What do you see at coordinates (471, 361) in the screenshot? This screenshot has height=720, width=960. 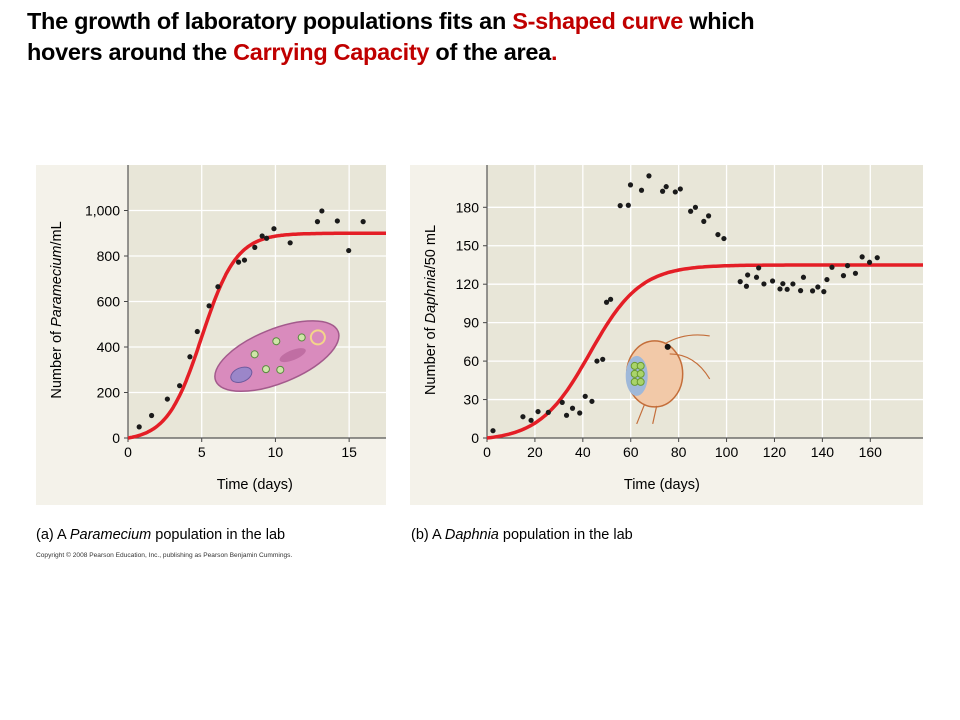 I see `y-tick-label: 60` at bounding box center [471, 361].